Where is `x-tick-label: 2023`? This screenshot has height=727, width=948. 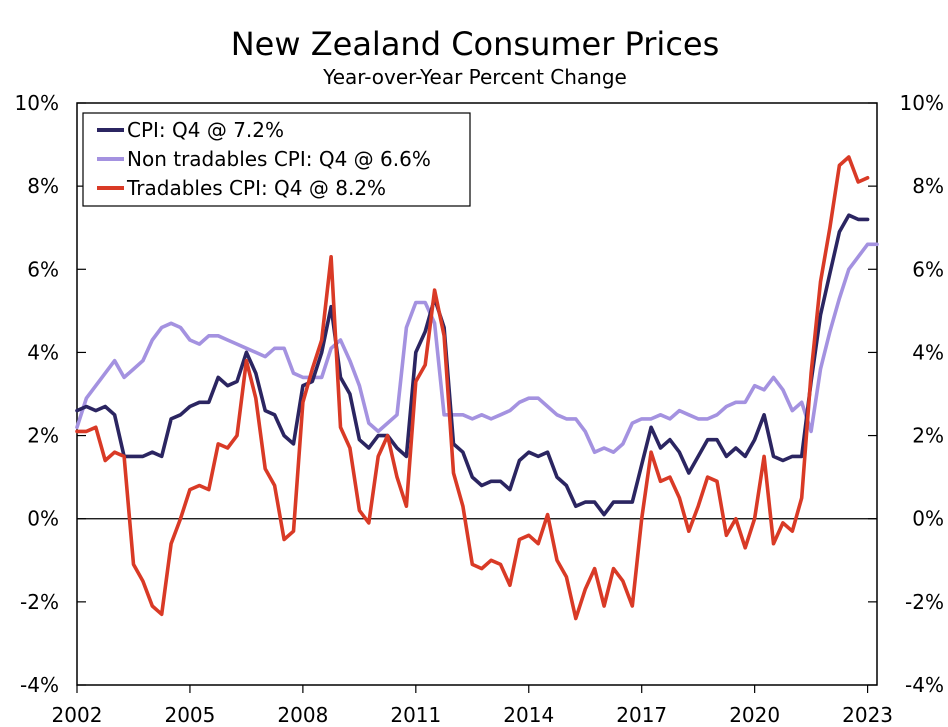 x-tick-label: 2023 is located at coordinates (867, 715).